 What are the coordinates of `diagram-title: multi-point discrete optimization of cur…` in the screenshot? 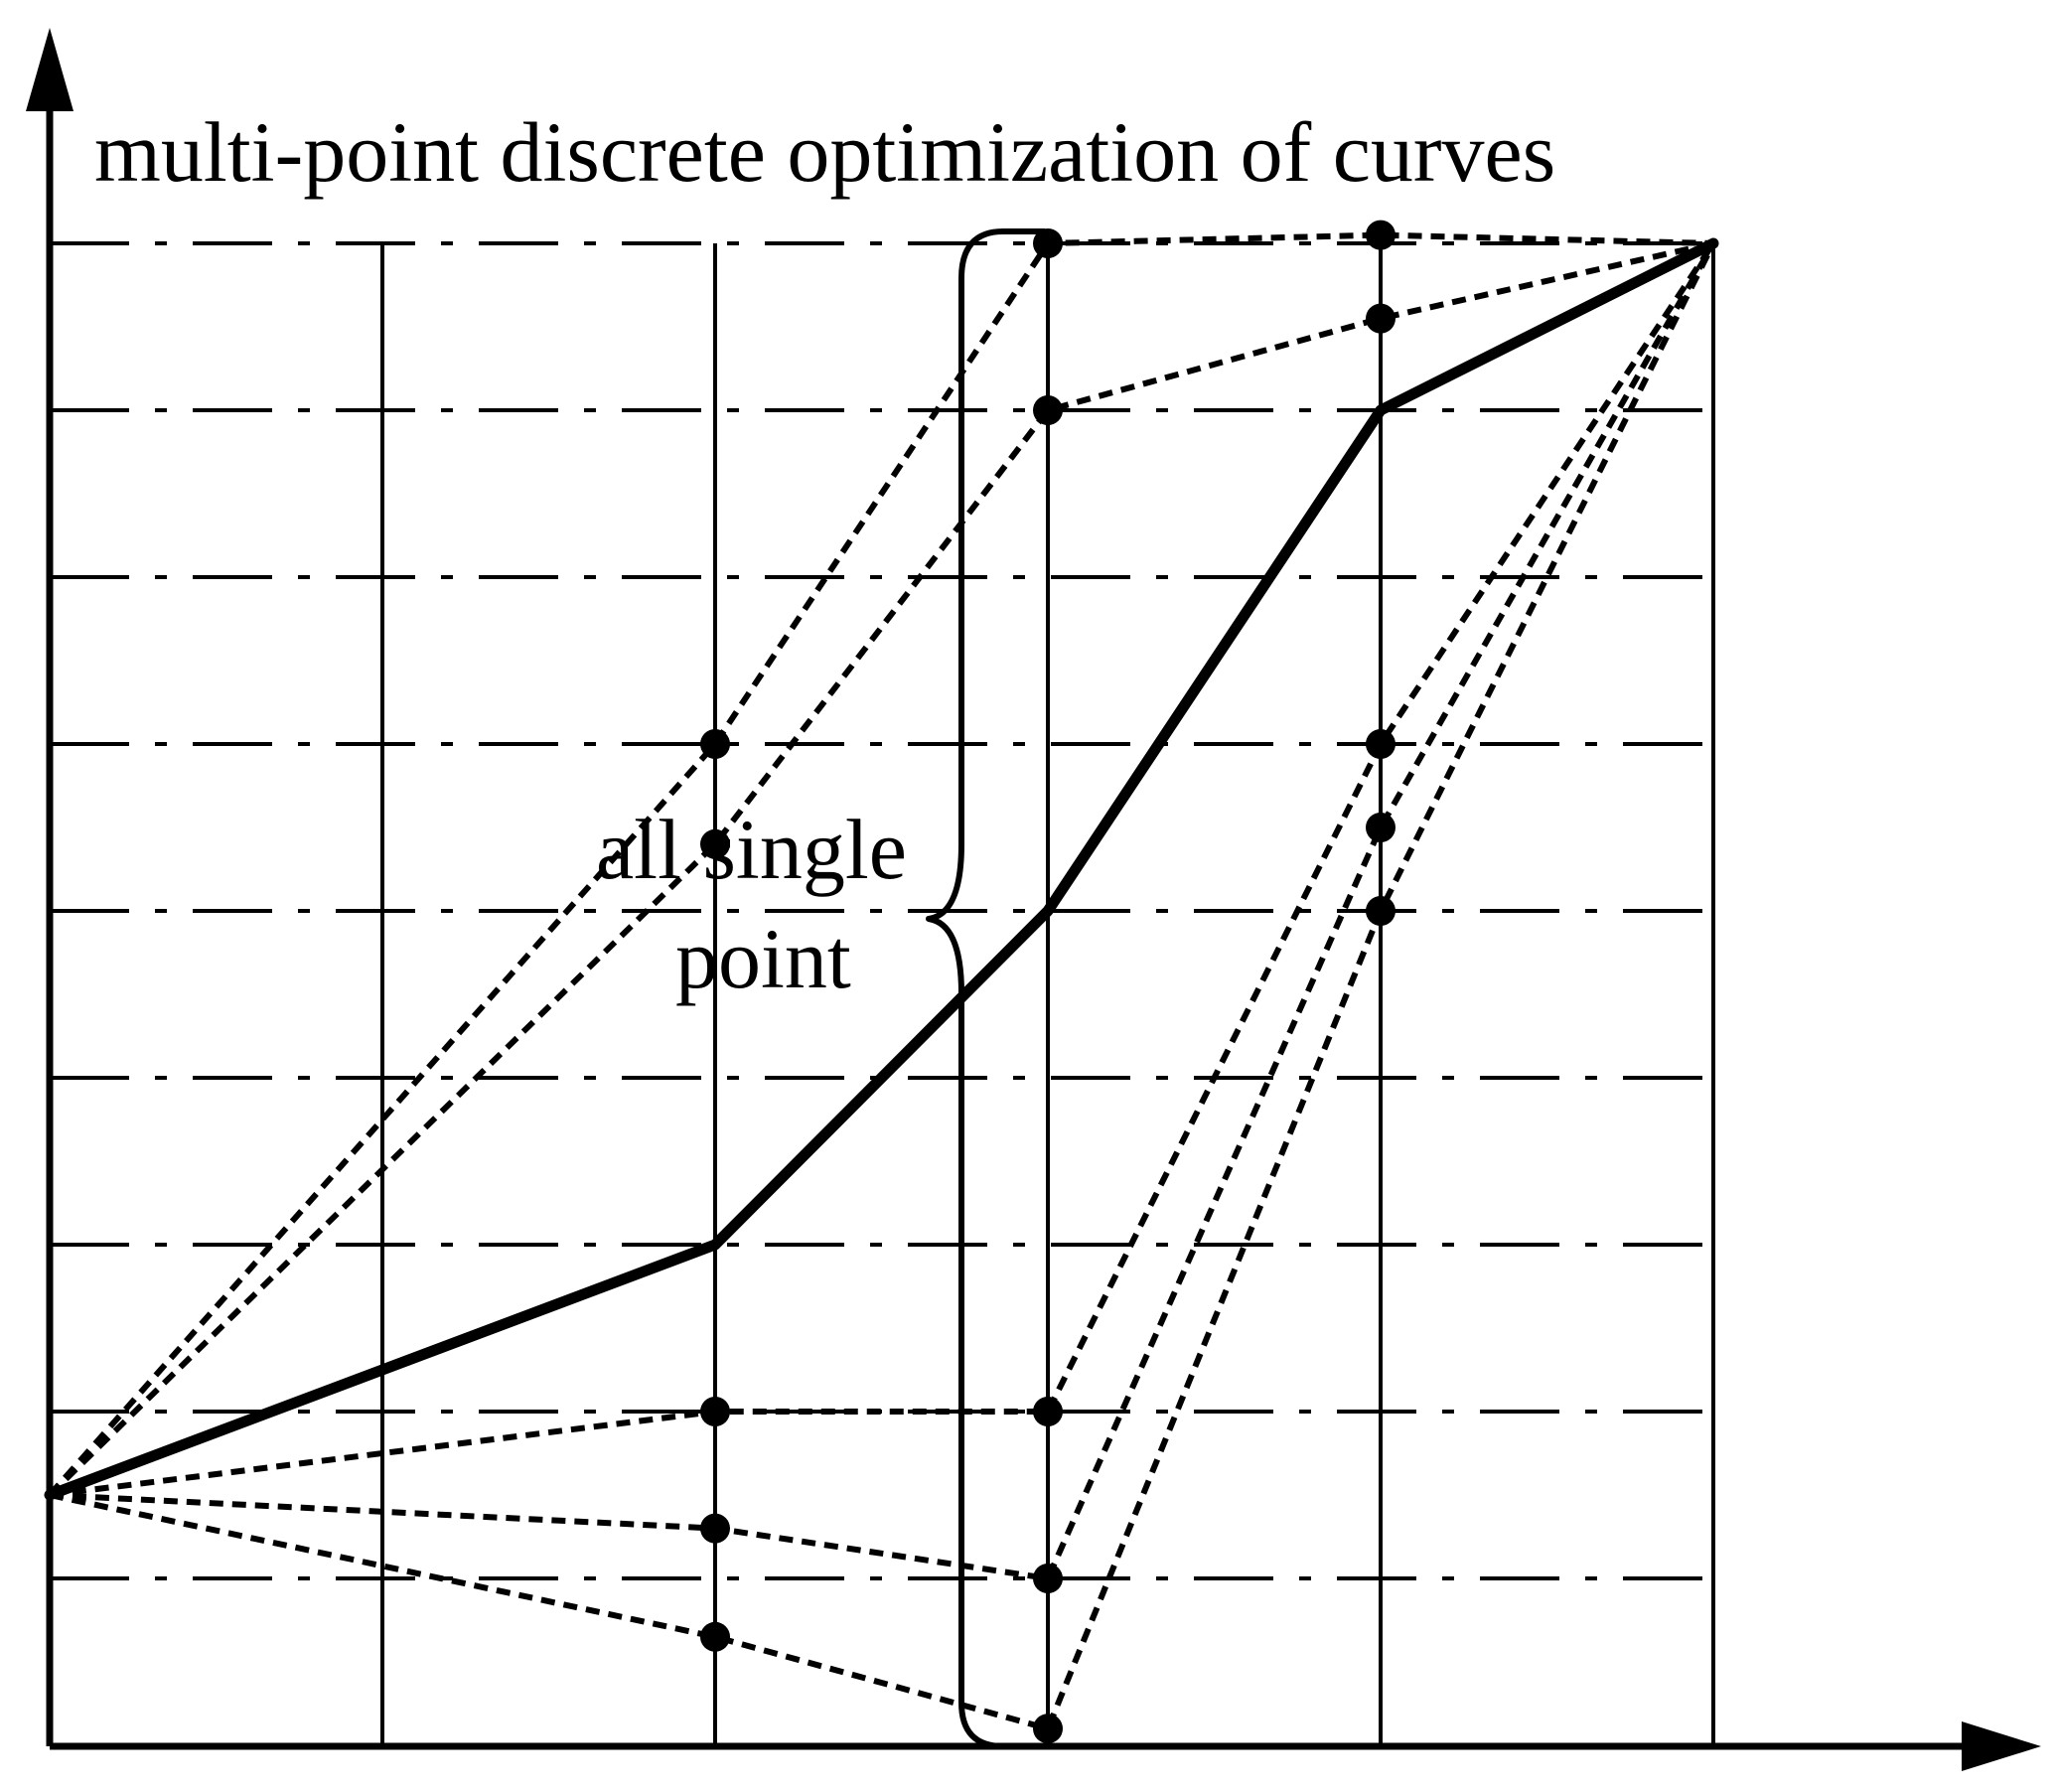 It's located at (824, 152).